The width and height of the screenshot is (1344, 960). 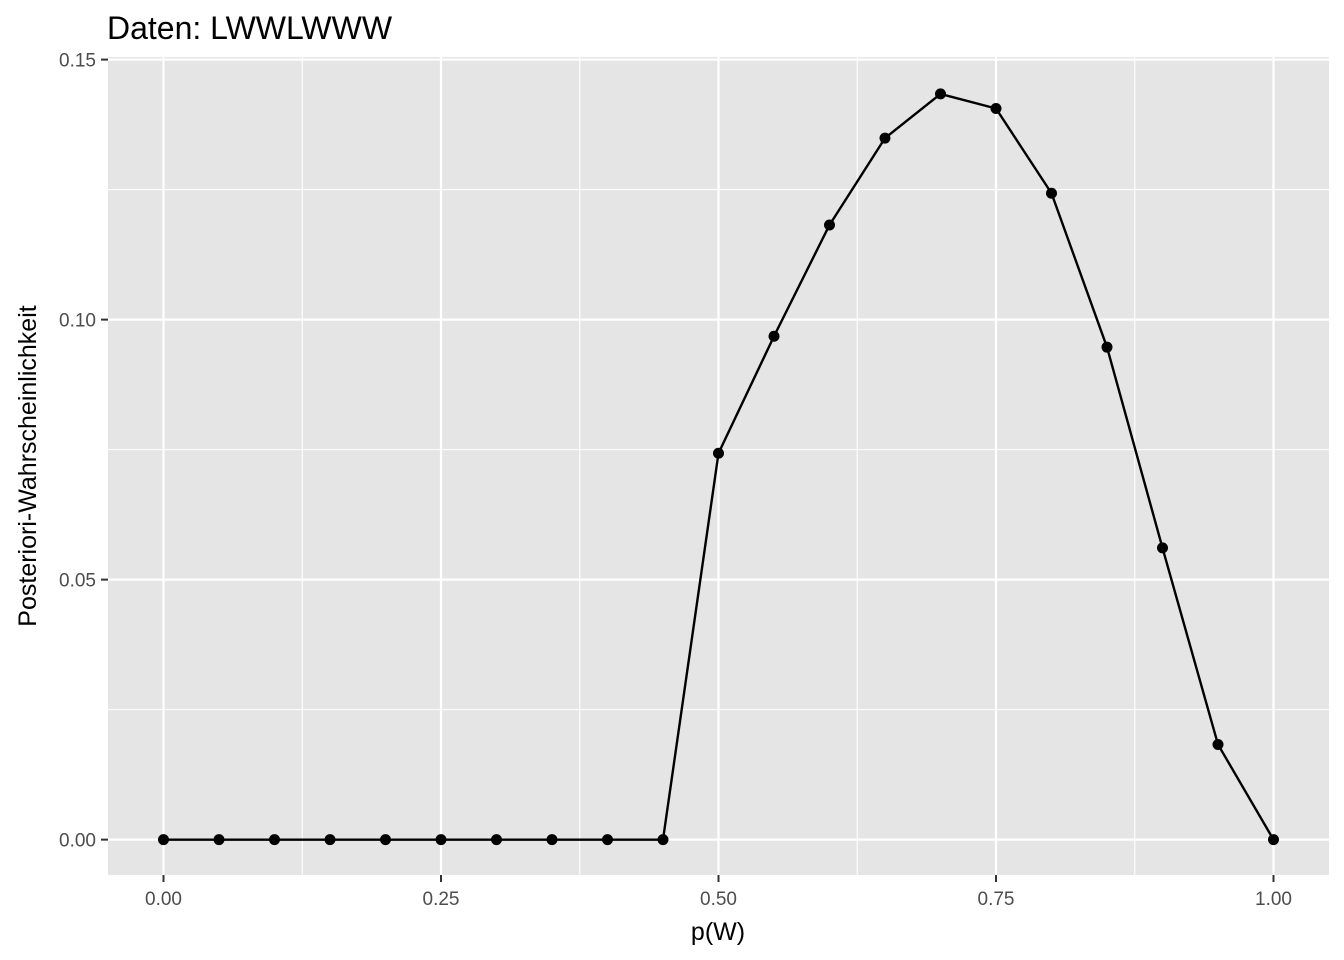 I want to click on y-tick-label: 0.15, so click(x=77, y=61).